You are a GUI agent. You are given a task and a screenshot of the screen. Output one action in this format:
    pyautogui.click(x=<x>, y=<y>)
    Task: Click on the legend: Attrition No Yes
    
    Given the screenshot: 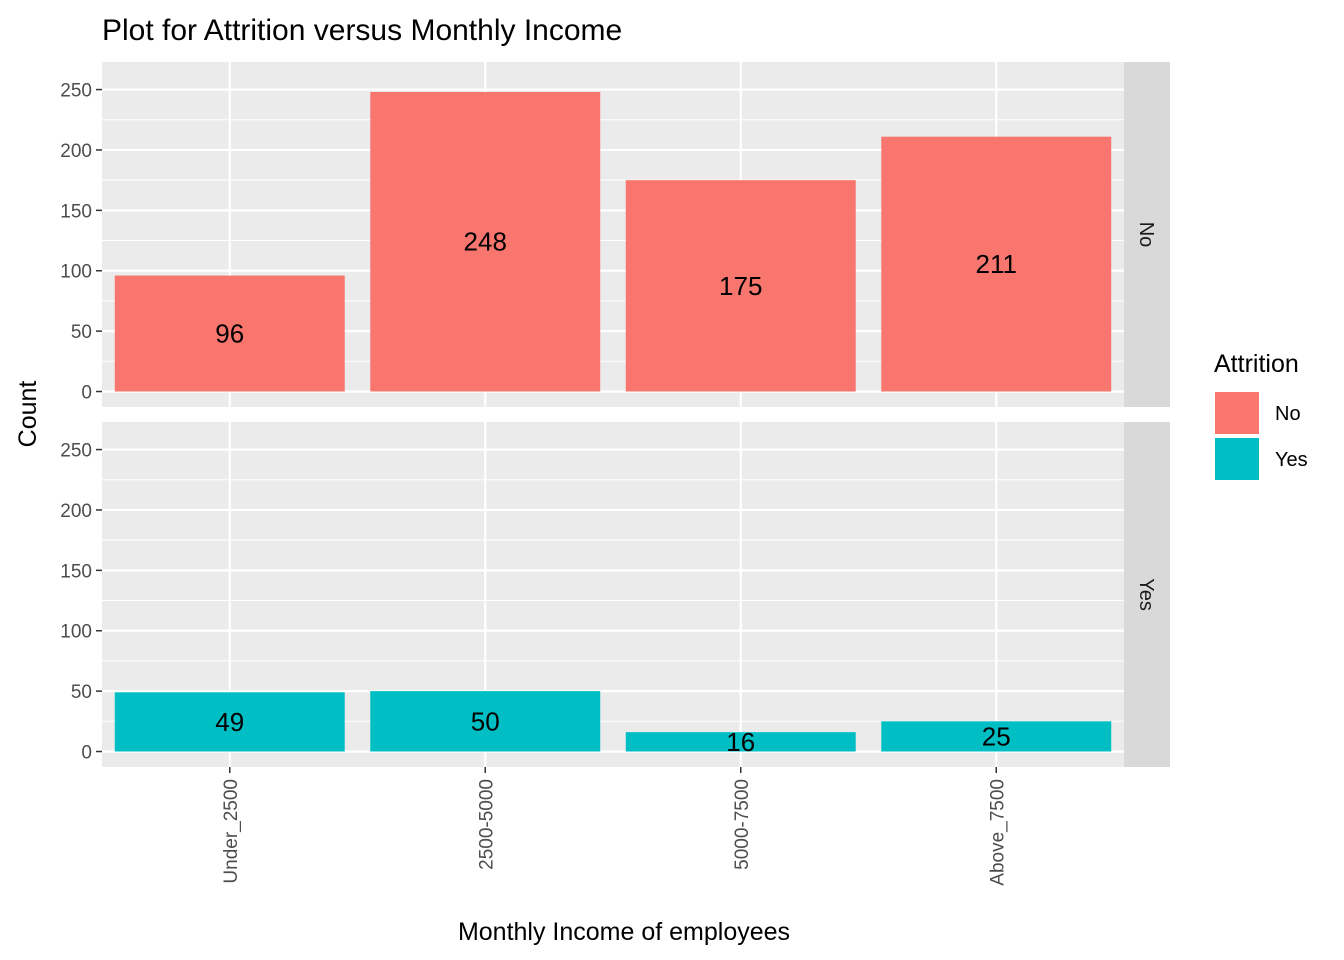 What is the action you would take?
    pyautogui.click(x=1261, y=415)
    